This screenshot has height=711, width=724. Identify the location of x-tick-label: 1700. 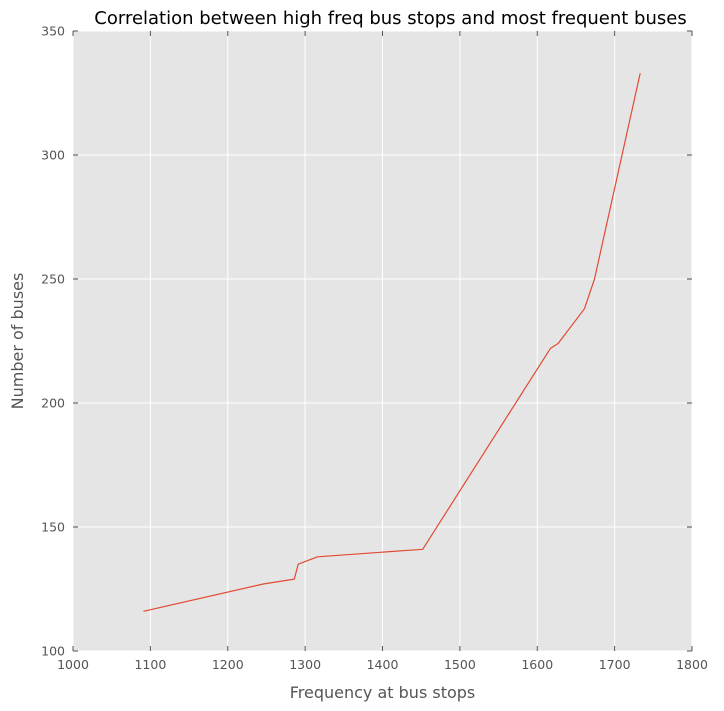
(615, 664).